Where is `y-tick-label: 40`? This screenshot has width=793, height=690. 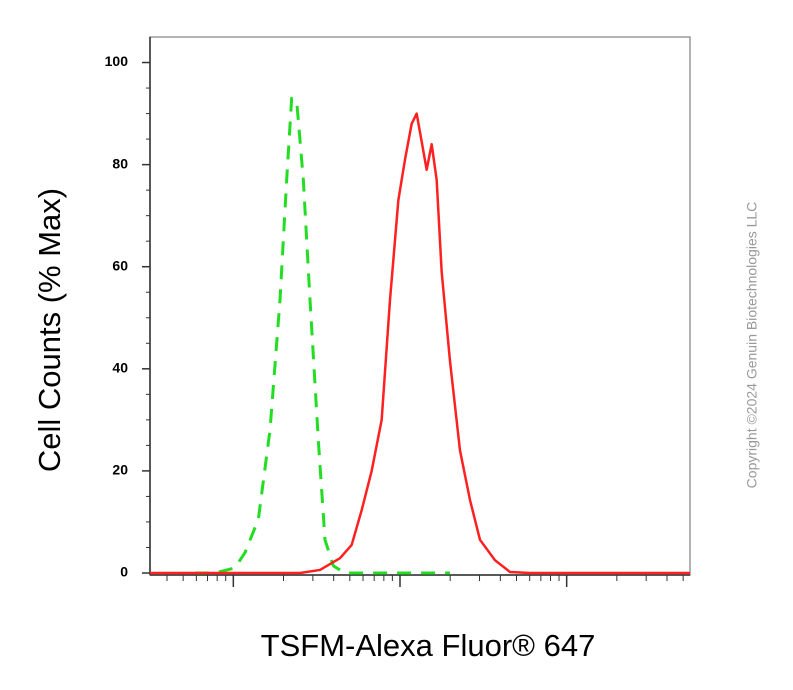
y-tick-label: 40 is located at coordinates (120, 368).